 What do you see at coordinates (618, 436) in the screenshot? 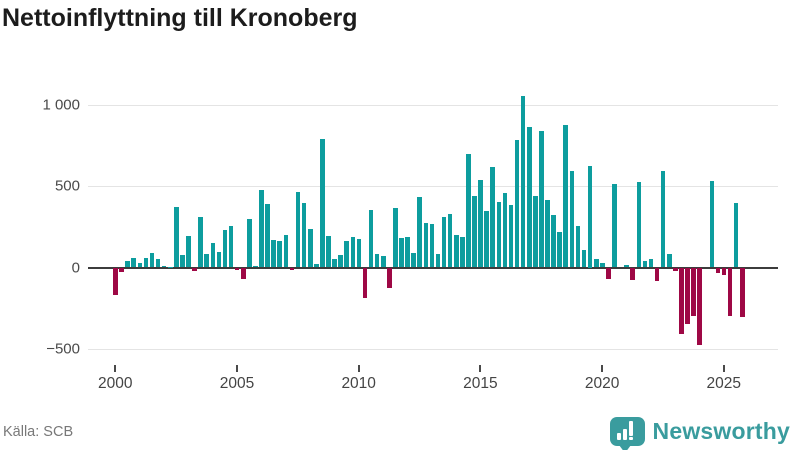
I see `logo-bar-small` at bounding box center [618, 436].